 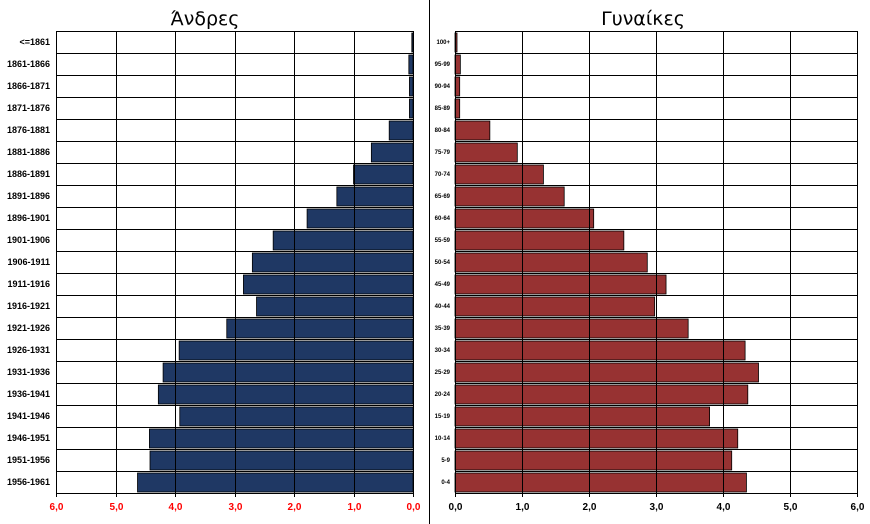 I want to click on category-label: 5-9, so click(x=445, y=461).